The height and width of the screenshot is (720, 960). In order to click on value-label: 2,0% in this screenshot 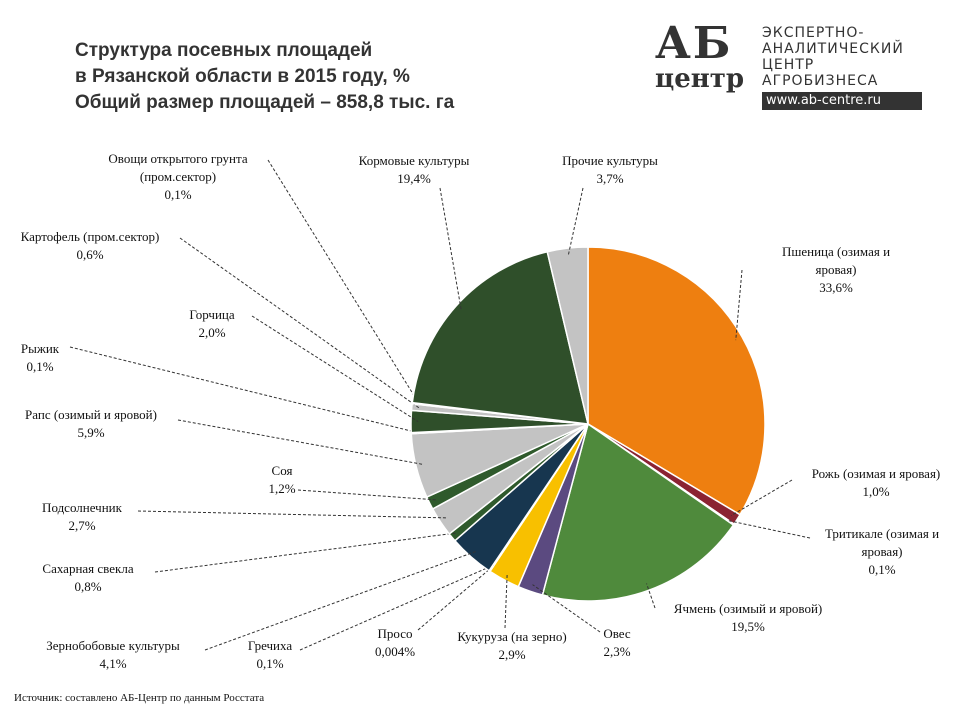, I will do `click(212, 332)`.